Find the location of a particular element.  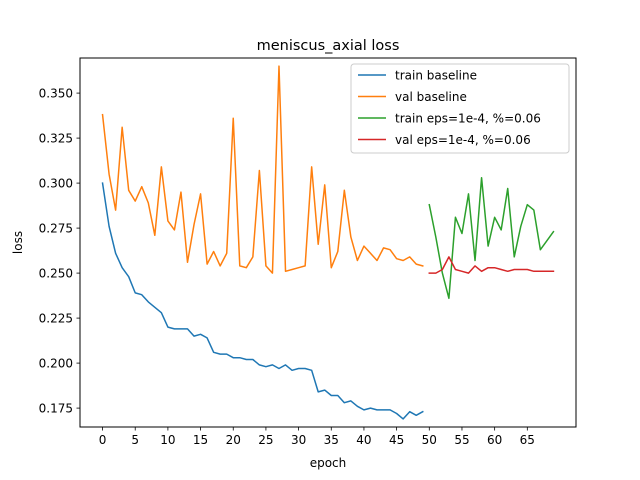

y-axis-ticks: 0.175 0.200 0.225 0.250 0.275 0.300 0.325 0.350 is located at coordinates (59, 250).